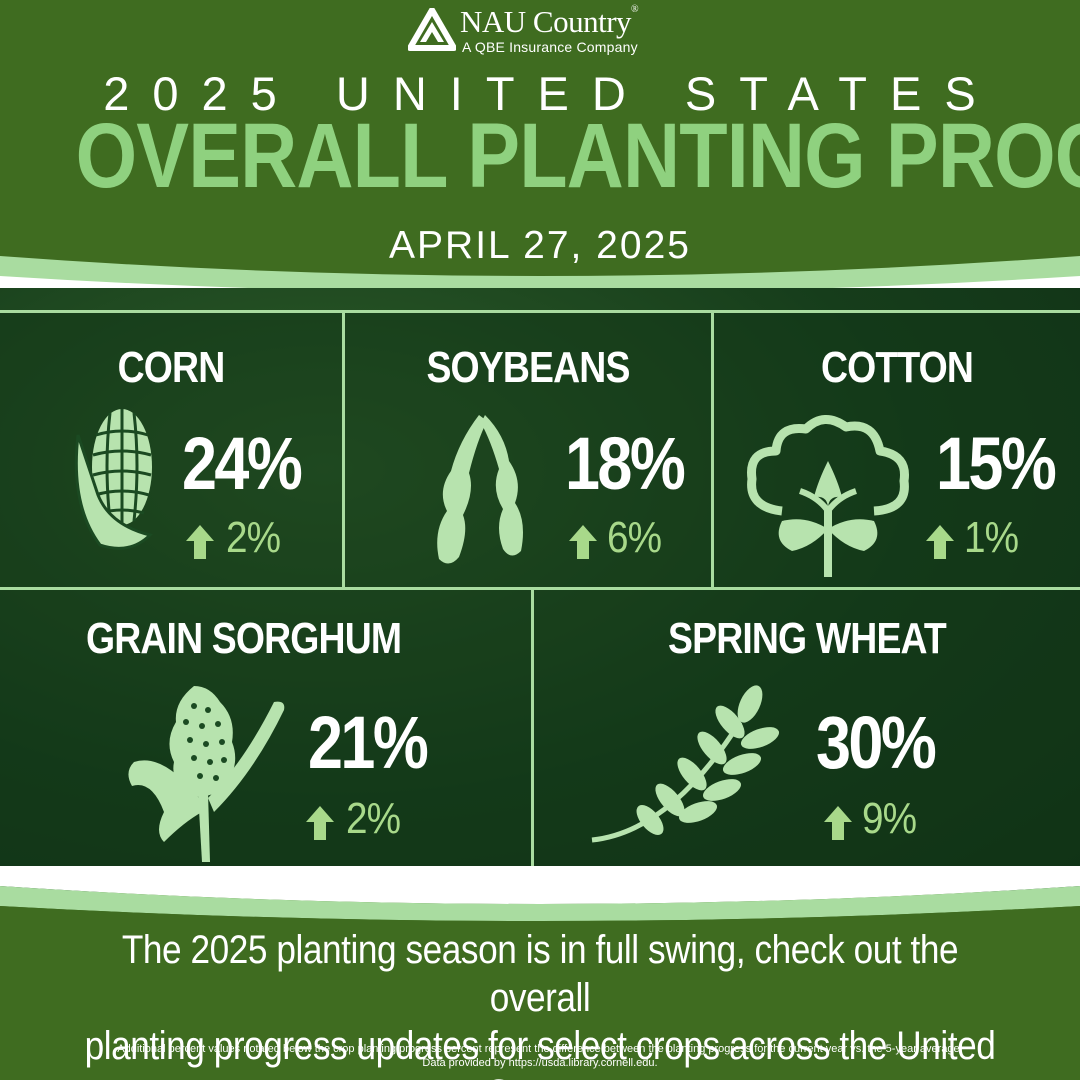 The width and height of the screenshot is (1080, 1080). What do you see at coordinates (991, 537) in the screenshot?
I see `change-vs-average: 1%` at bounding box center [991, 537].